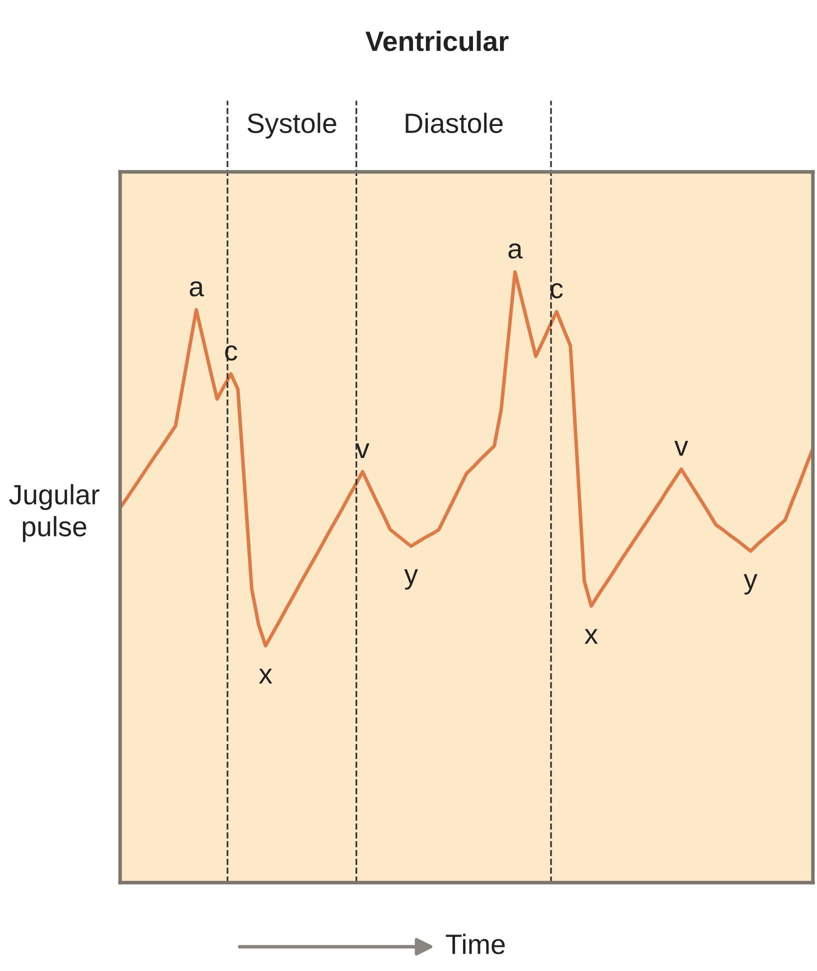 Image resolution: width=817 pixels, height=971 pixels. What do you see at coordinates (454, 123) in the screenshot?
I see `text: Diastole` at bounding box center [454, 123].